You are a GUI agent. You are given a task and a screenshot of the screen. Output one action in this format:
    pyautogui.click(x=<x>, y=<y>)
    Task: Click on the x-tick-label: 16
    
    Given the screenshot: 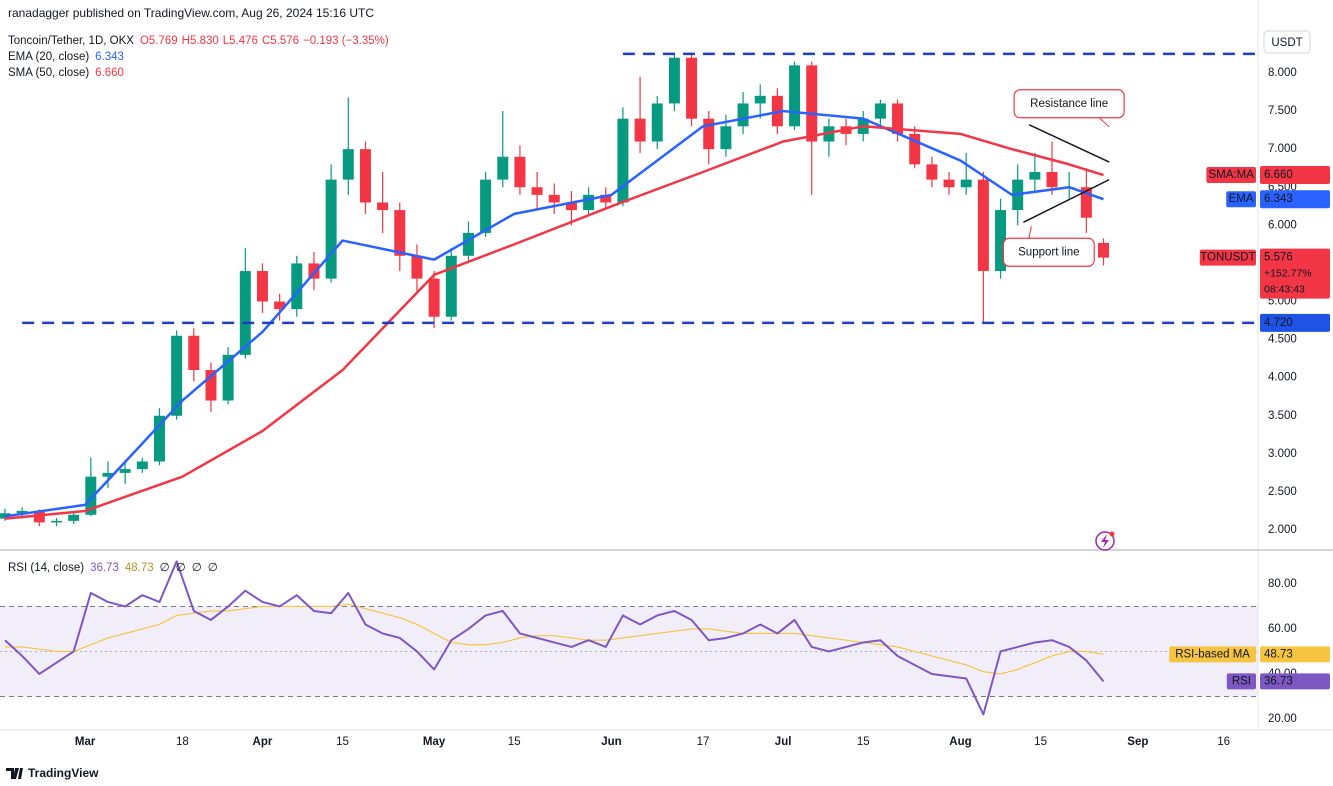 What is the action you would take?
    pyautogui.click(x=1223, y=742)
    